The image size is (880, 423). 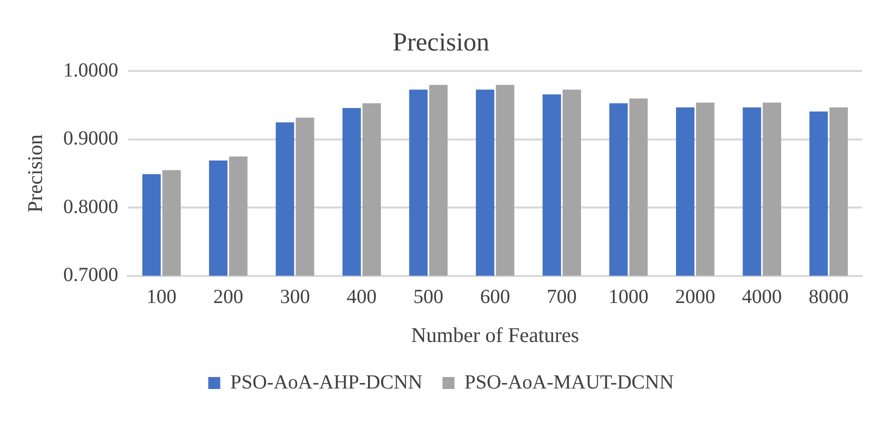 What do you see at coordinates (495, 334) in the screenshot?
I see `x-axis-title: Number of Features` at bounding box center [495, 334].